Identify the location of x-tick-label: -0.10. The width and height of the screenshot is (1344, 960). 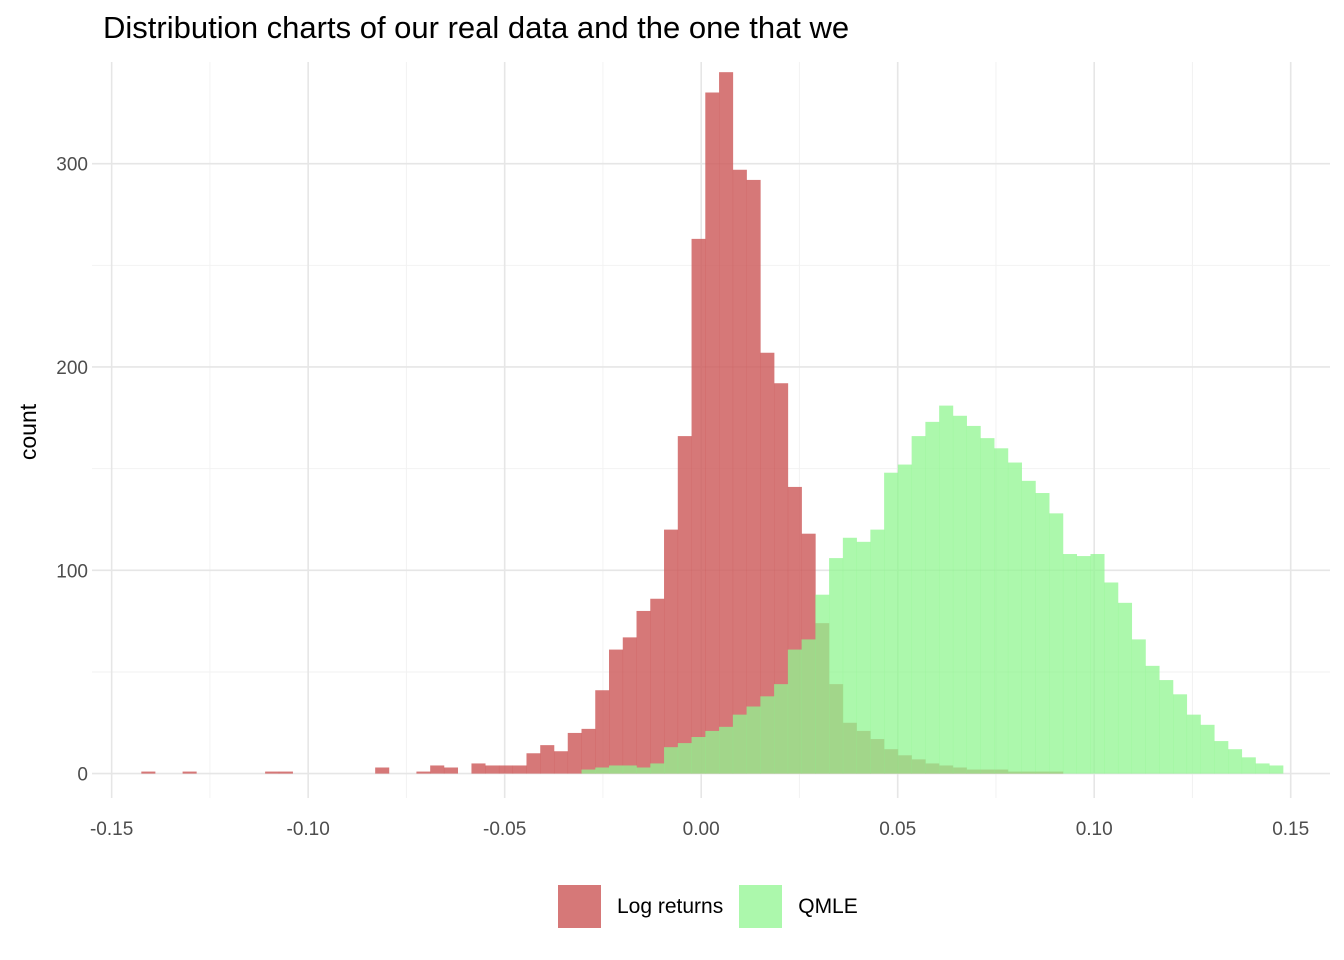
(308, 829).